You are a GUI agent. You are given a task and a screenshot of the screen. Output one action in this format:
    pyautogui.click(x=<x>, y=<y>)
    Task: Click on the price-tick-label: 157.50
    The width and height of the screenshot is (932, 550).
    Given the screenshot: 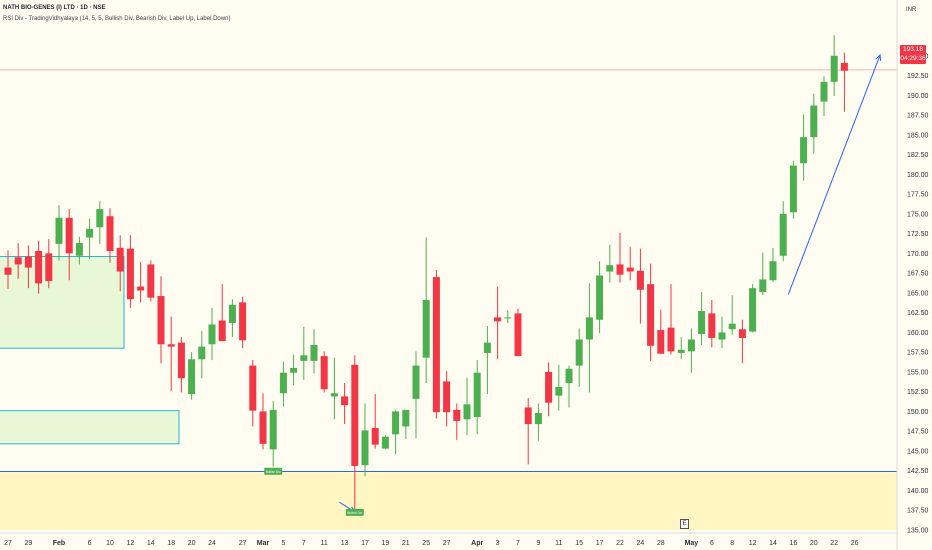 What is the action you would take?
    pyautogui.click(x=918, y=353)
    